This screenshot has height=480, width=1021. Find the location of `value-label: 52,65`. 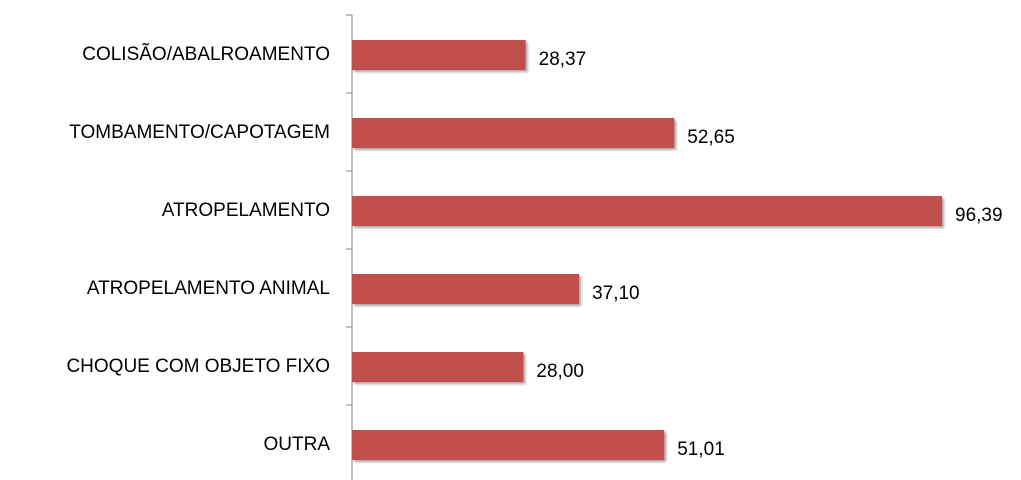

value-label: 52,65 is located at coordinates (711, 137).